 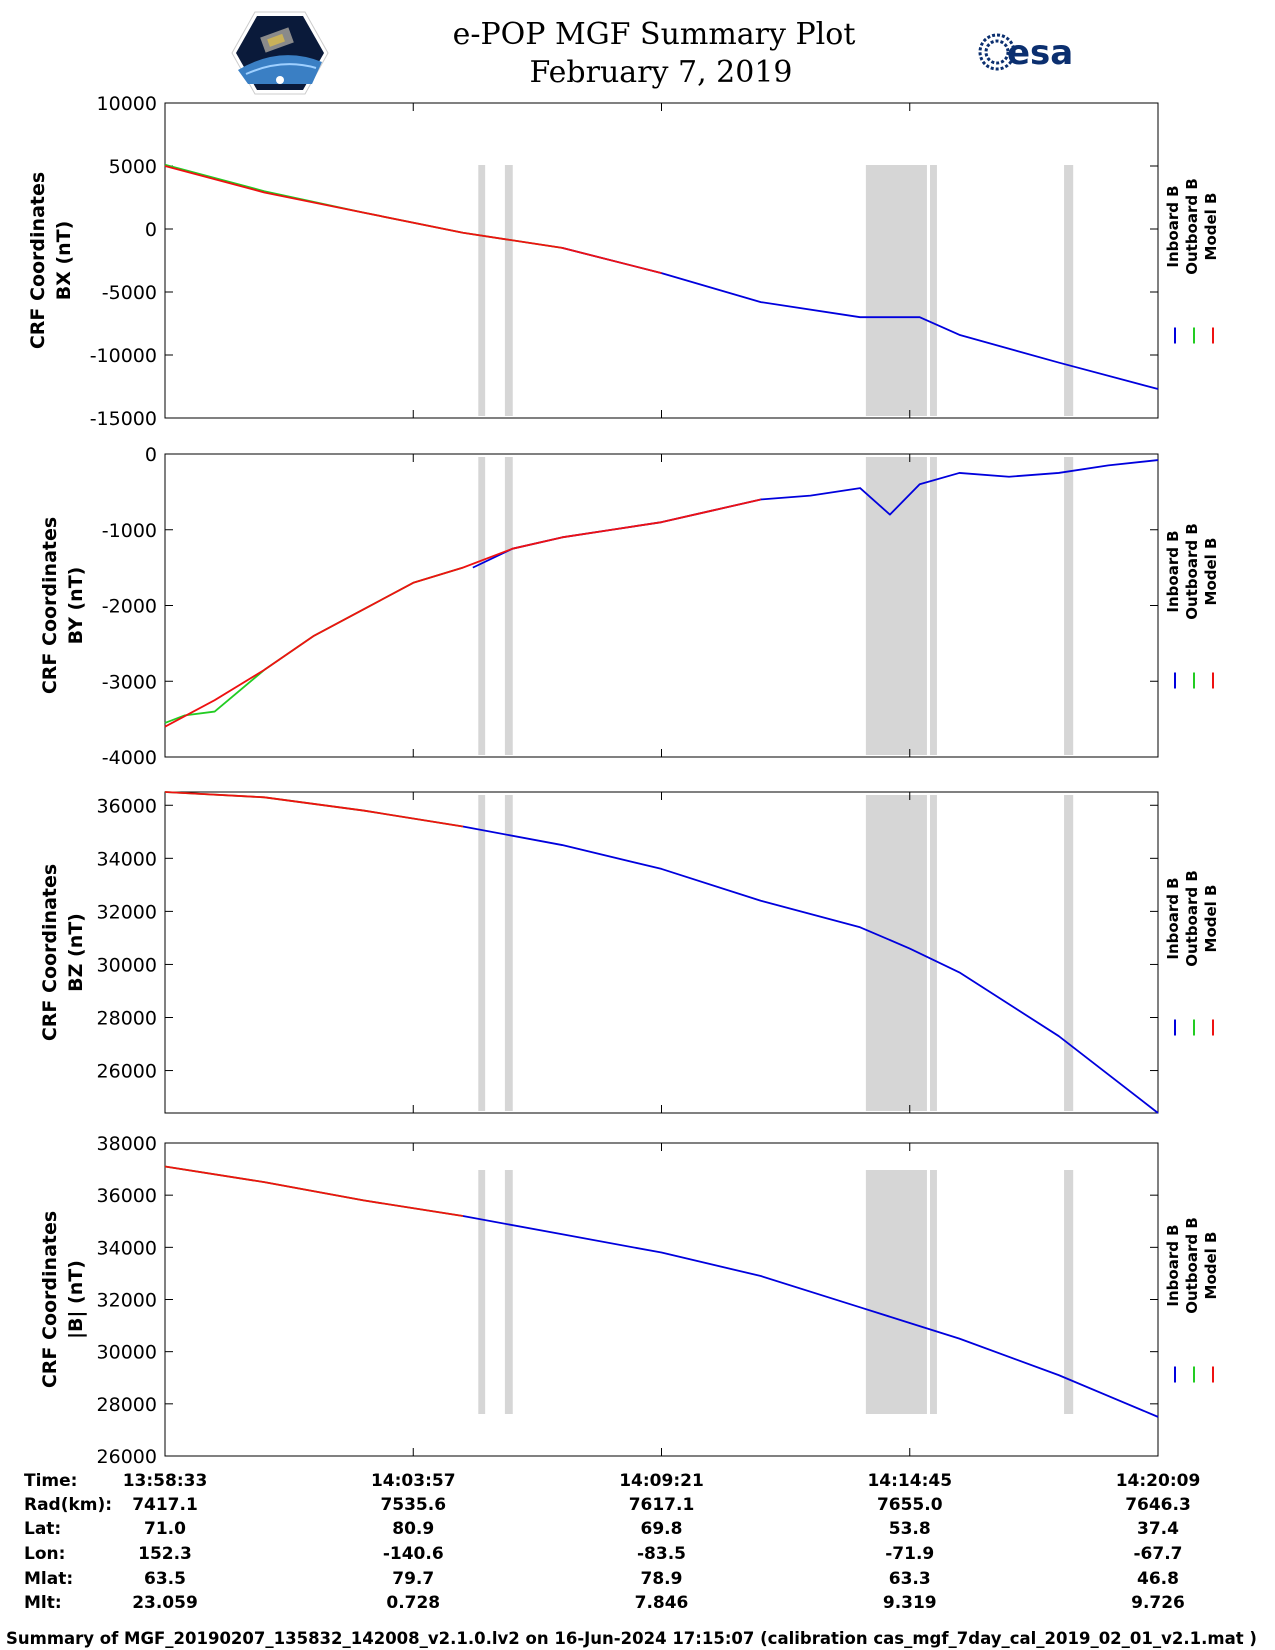 I want to click on ephemeris-row-label: Lat:, so click(x=42, y=1529).